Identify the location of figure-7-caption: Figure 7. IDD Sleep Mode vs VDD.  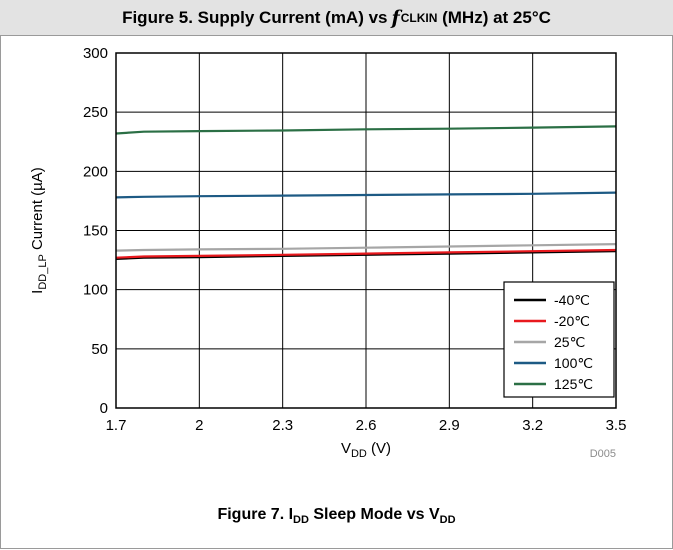
(336, 516).